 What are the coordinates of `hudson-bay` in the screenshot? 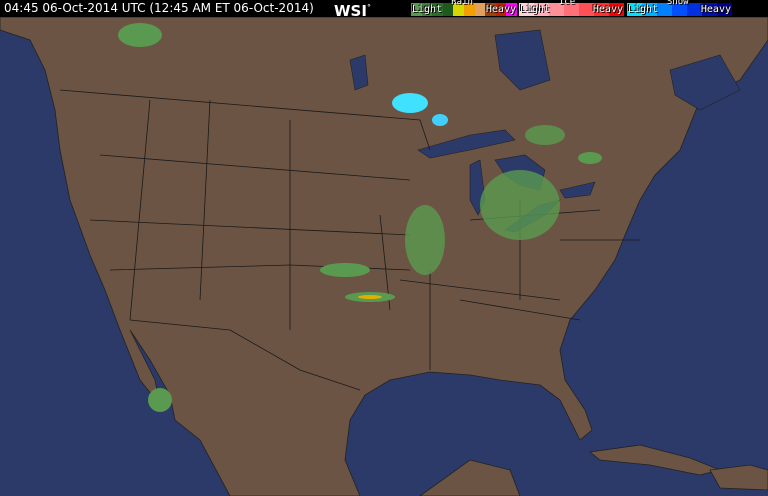 It's located at (522, 60).